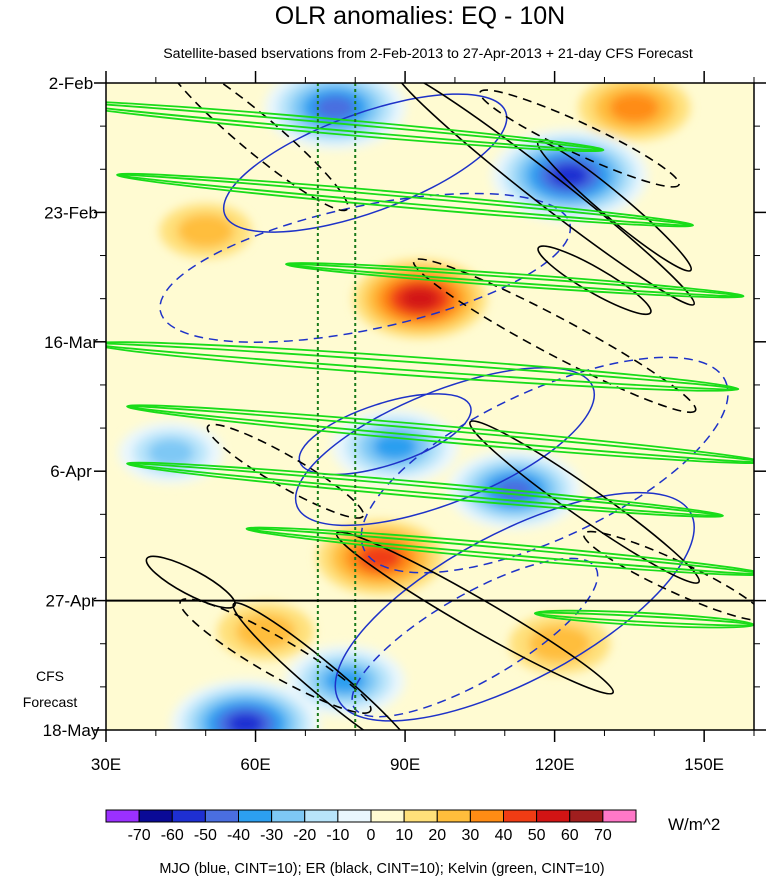  Describe the element at coordinates (50, 676) in the screenshot. I see `forecast-label-line1: CFS` at that location.